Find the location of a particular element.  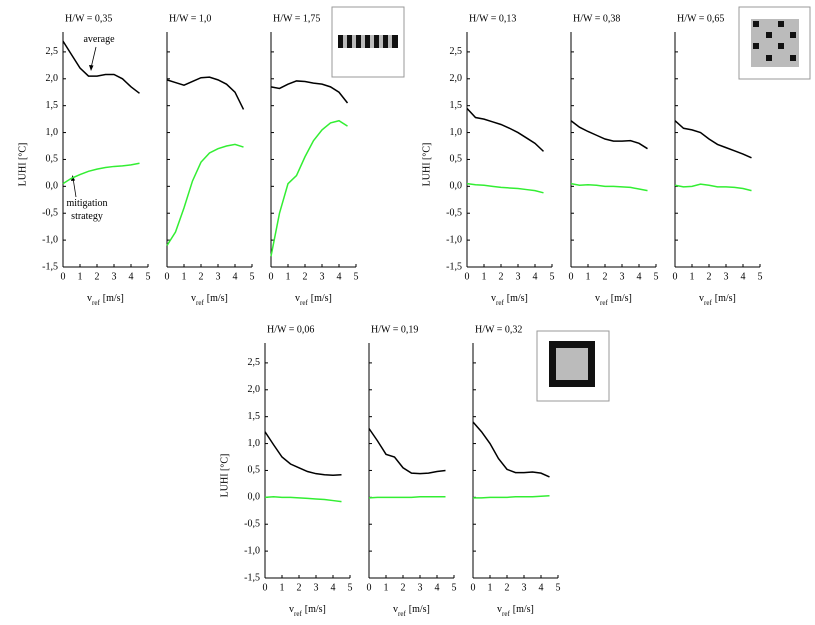

panel-title: H/W = 0,32 is located at coordinates (498, 329).